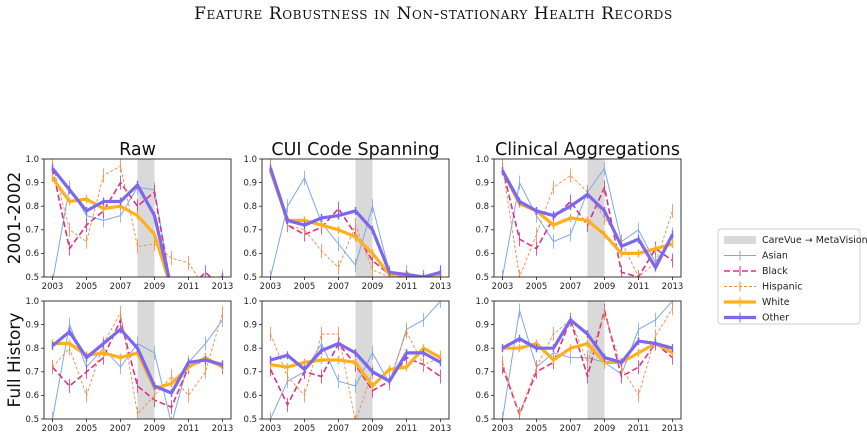  Describe the element at coordinates (775, 318) in the screenshot. I see `legend-label: Other` at that location.